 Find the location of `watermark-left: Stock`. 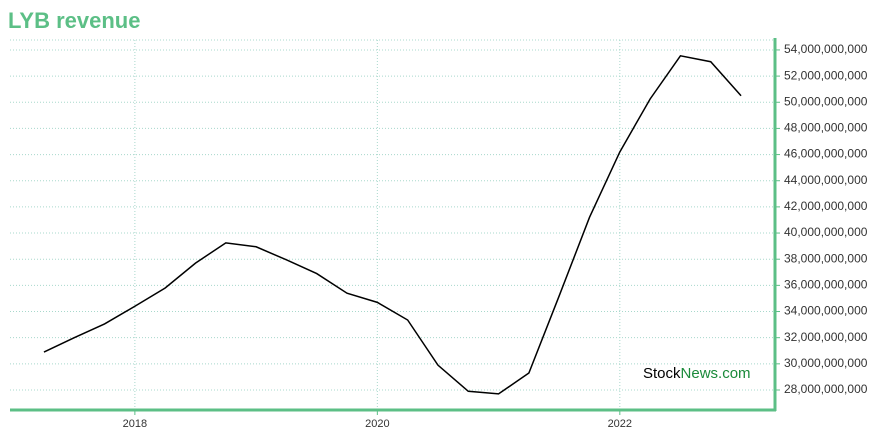

watermark-left: Stock is located at coordinates (662, 373).